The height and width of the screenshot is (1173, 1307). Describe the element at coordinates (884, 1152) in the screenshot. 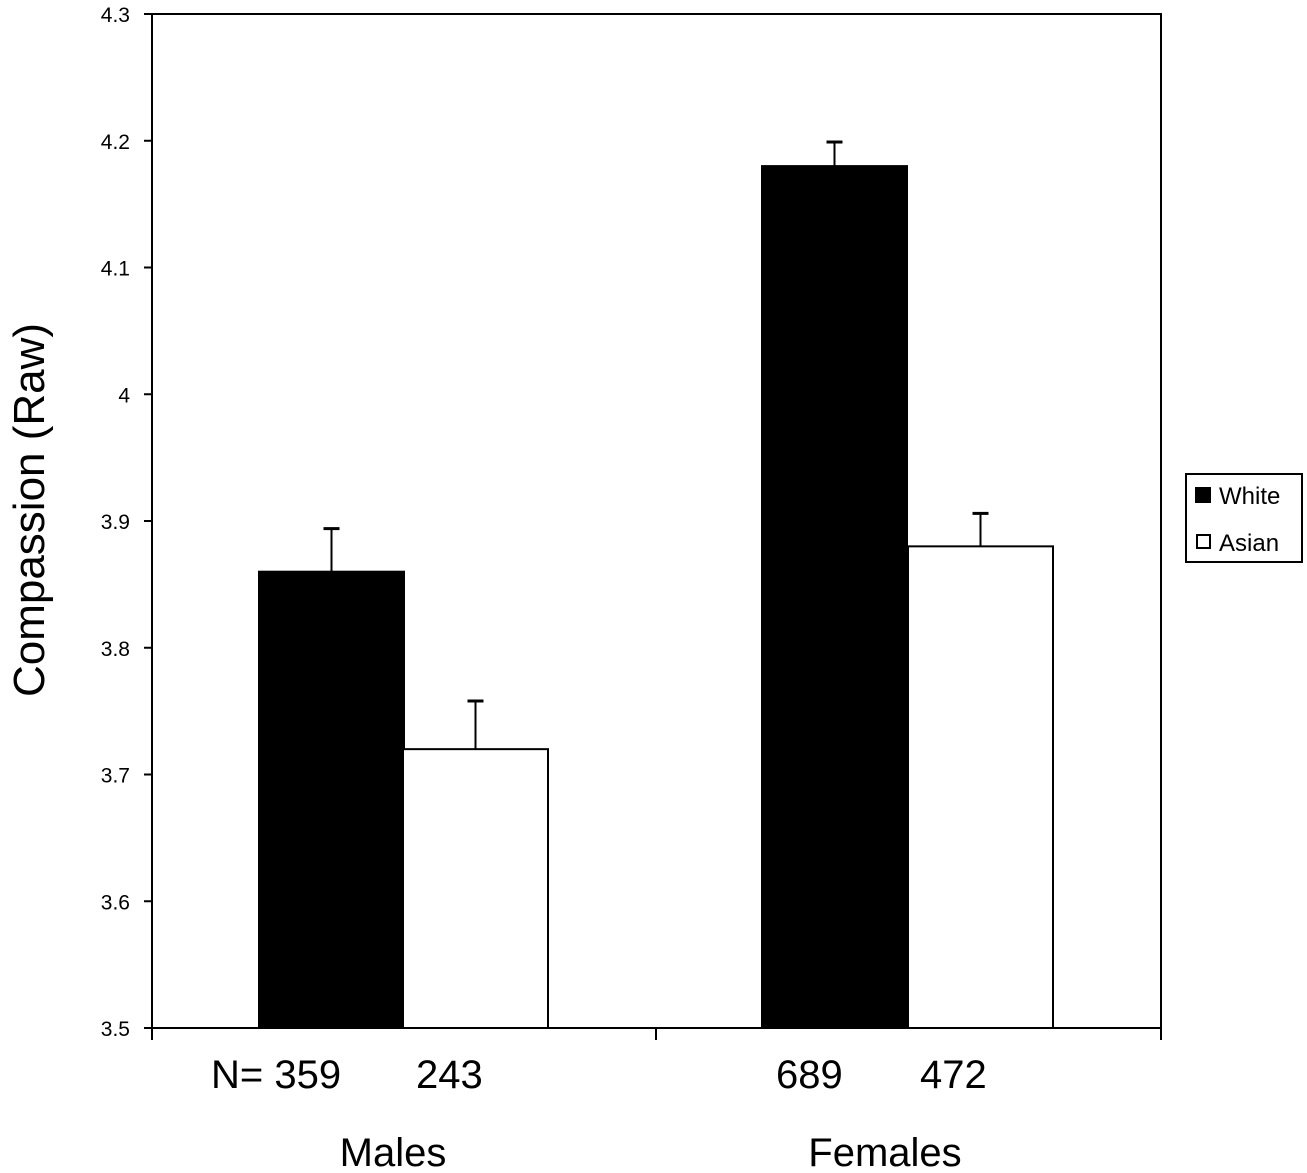

I see `category-label-females: Females` at that location.